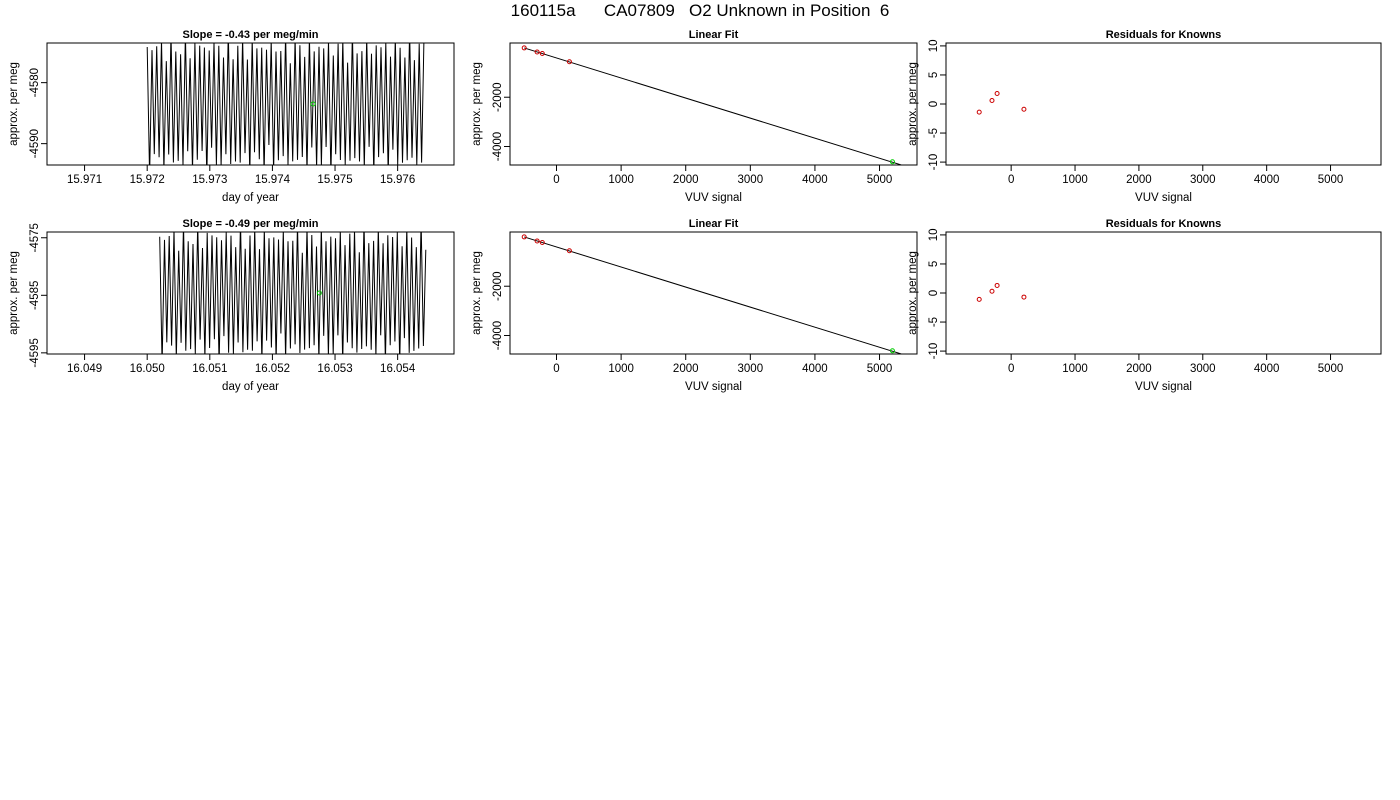  I want to click on x-tick-label: 16.051, so click(209, 369).